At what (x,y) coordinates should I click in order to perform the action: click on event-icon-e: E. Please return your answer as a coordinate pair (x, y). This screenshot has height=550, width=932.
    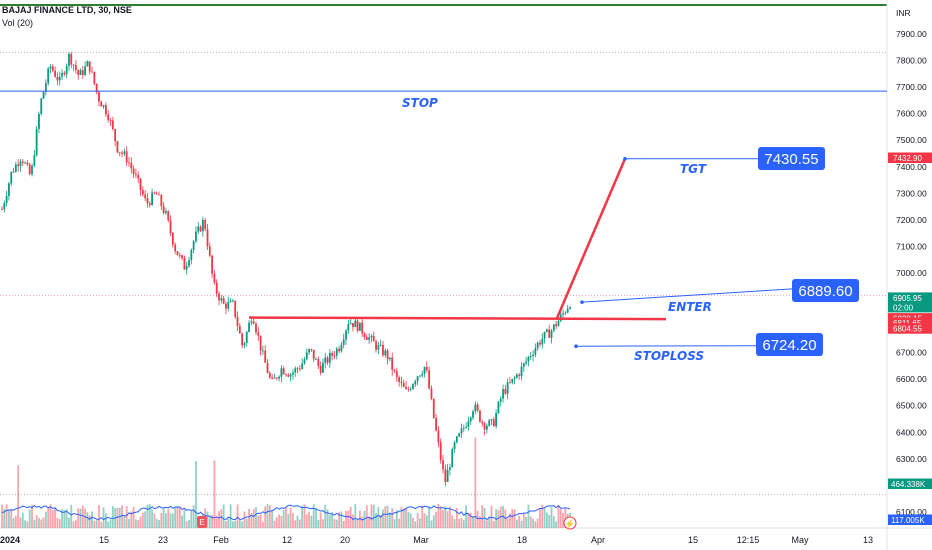
    Looking at the image, I should click on (202, 522).